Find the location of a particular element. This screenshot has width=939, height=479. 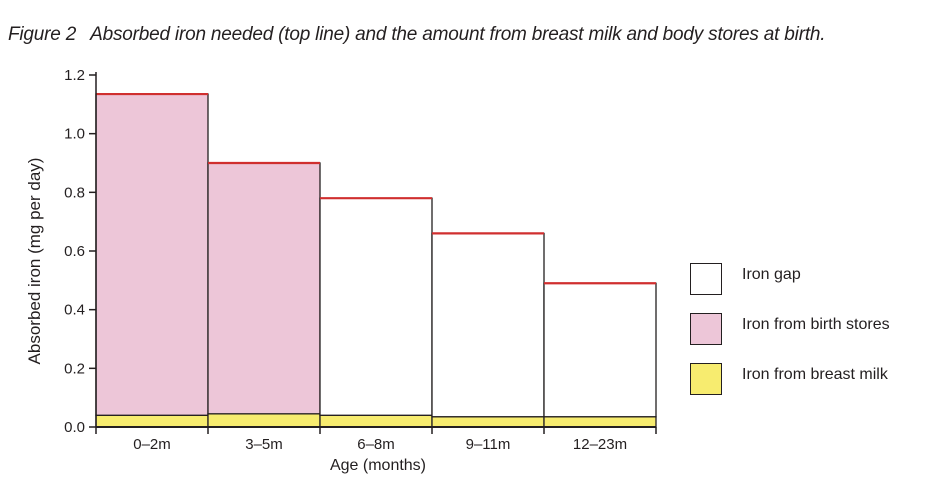

y-ticks: 0.0 0.2 0.4 0.6 0.8 1.0 1.2 is located at coordinates (80, 251).